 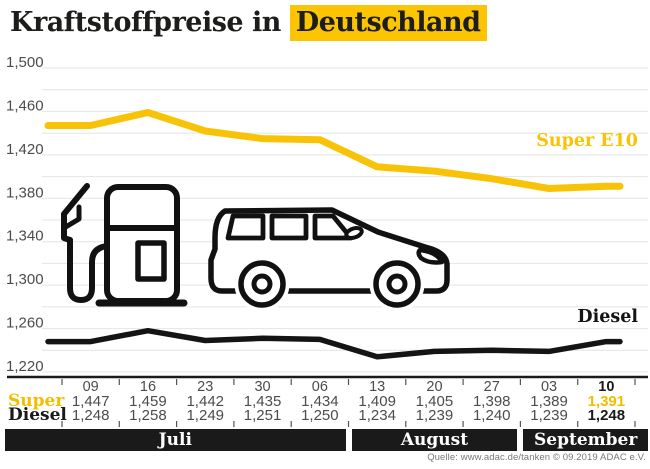 What do you see at coordinates (175, 440) in the screenshot?
I see `month-bar-juli: Juli` at bounding box center [175, 440].